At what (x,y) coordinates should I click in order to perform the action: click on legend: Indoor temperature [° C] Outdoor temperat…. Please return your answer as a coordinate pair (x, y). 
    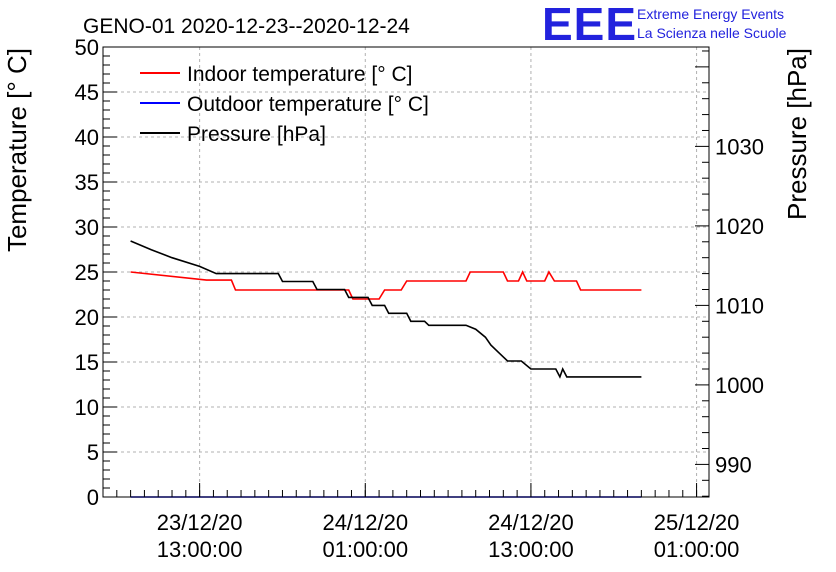
    Looking at the image, I should click on (284, 104).